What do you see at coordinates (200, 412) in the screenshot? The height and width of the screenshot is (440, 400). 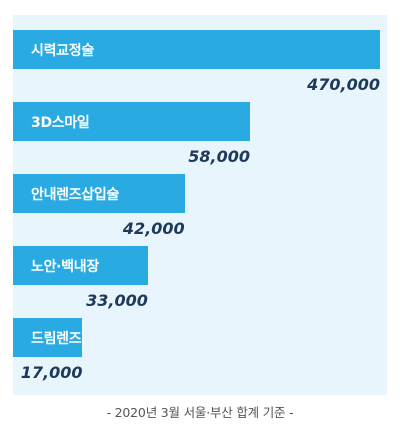 I see `chart-footnote: - 2020년 3월 서울·부산 합계 기준 -` at bounding box center [200, 412].